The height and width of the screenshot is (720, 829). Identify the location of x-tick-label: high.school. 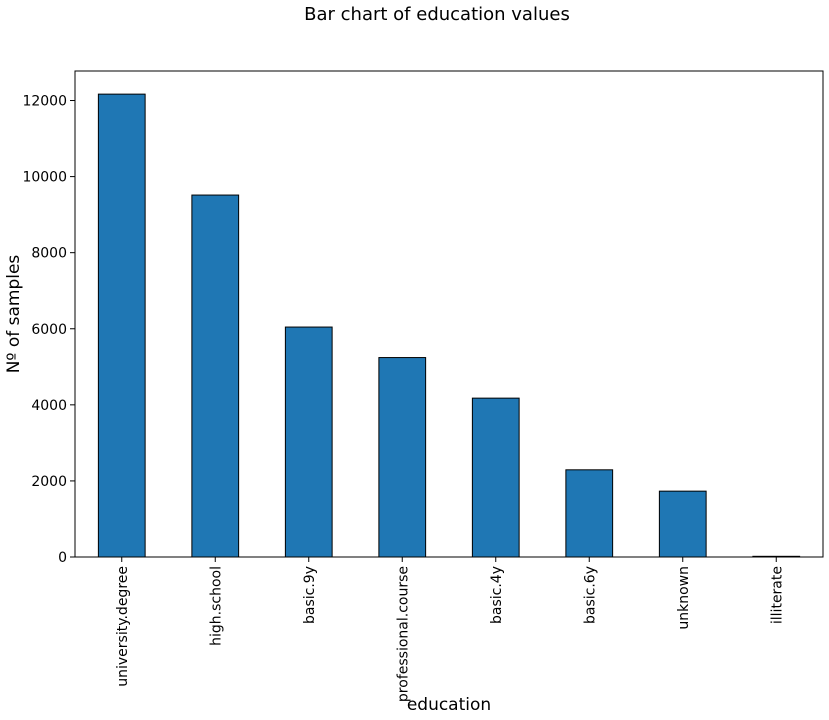
(216, 606).